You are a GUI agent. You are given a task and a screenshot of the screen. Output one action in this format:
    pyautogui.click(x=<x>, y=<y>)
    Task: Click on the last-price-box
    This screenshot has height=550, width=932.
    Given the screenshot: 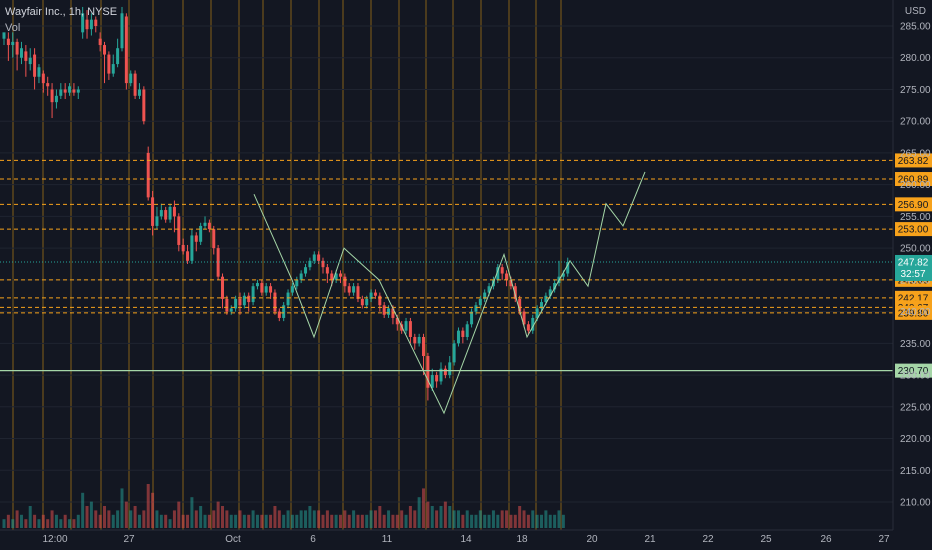 What is the action you would take?
    pyautogui.click(x=913, y=267)
    